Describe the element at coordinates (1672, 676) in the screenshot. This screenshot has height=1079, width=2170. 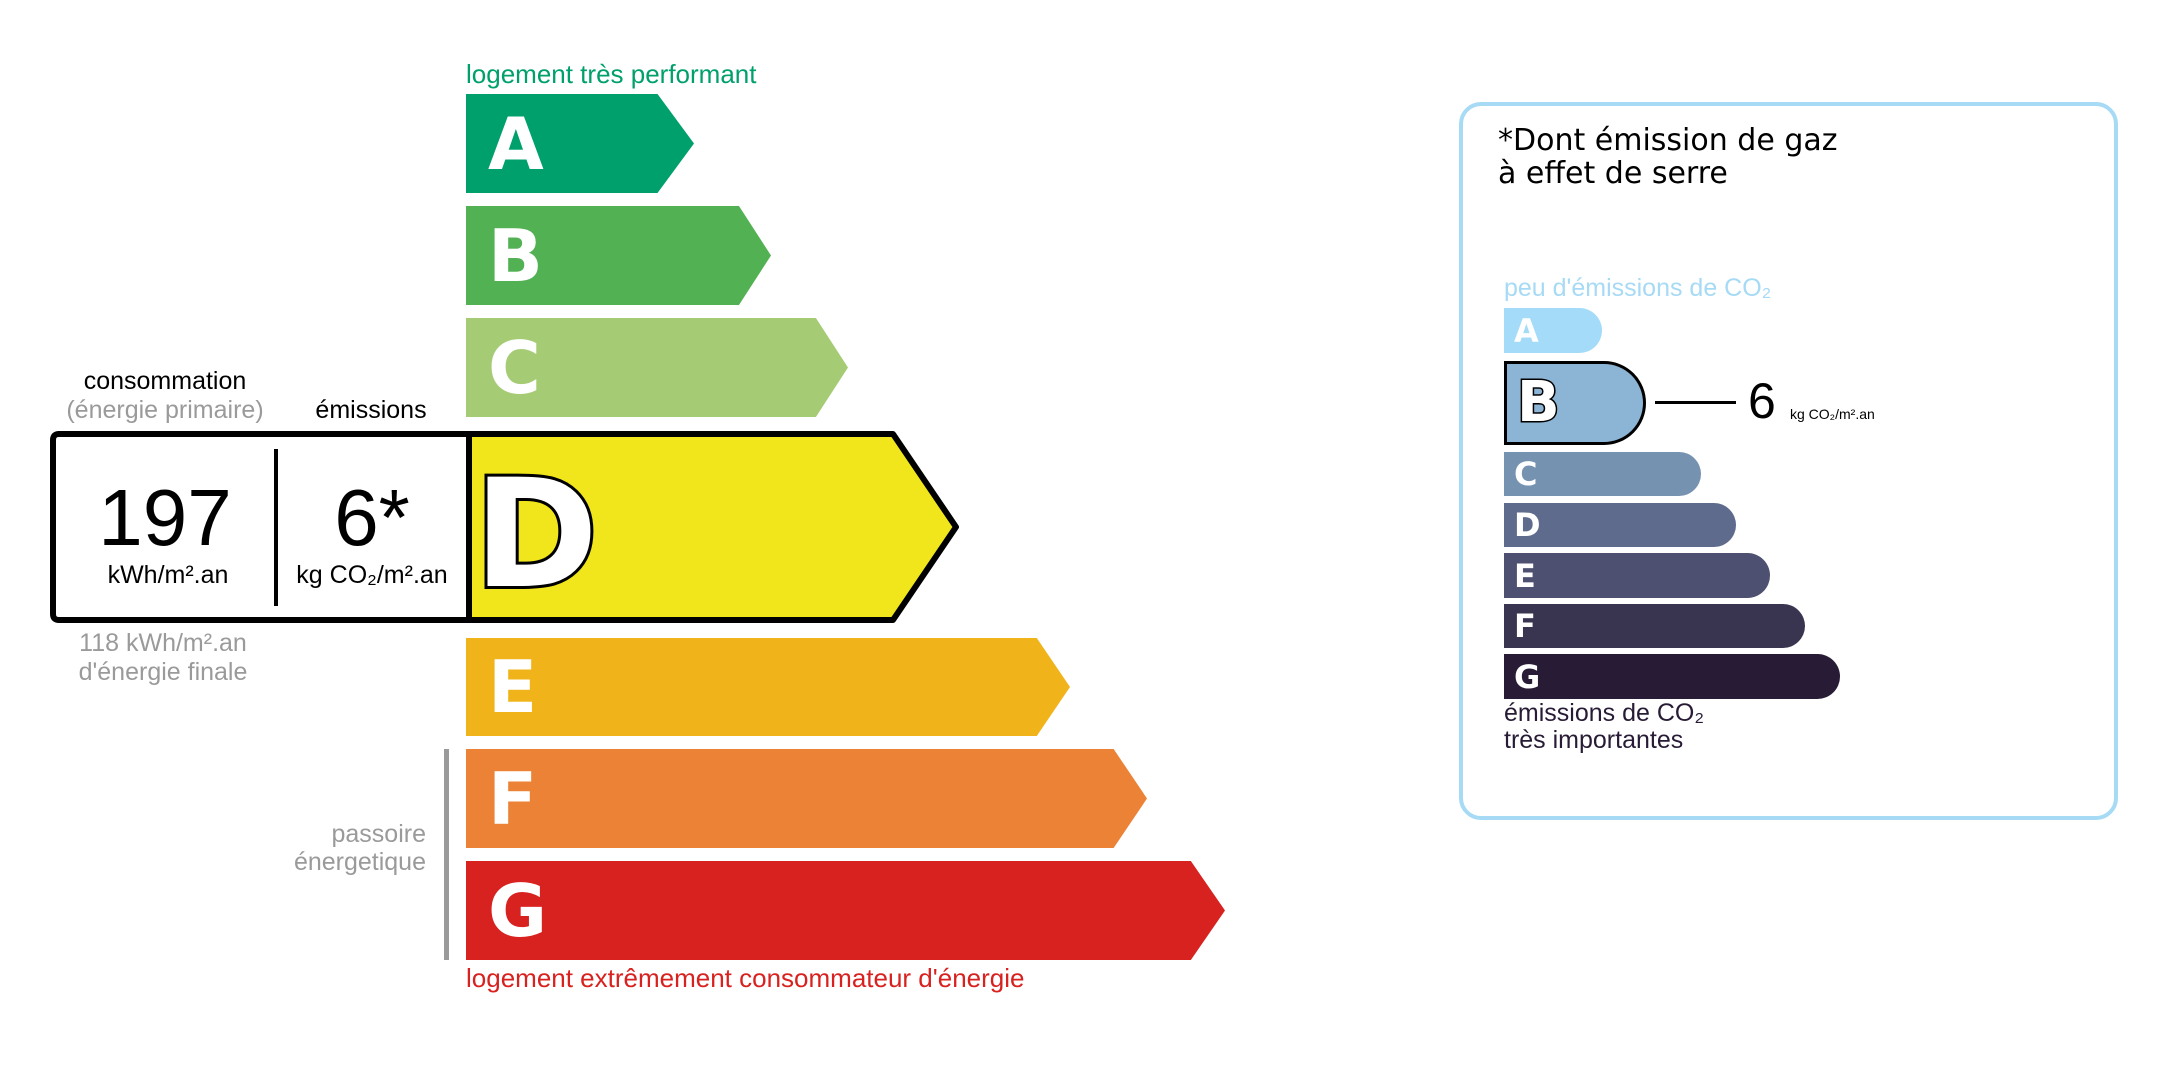
I see `ghg-class-g: G` at that location.